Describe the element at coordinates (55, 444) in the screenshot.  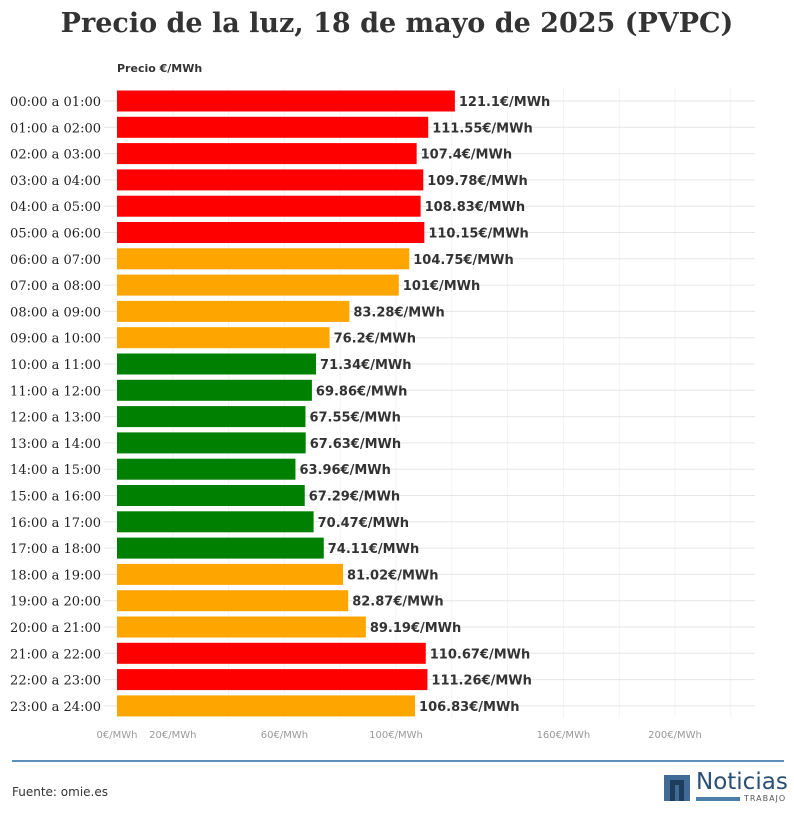
I see `category-label: 13:00 a 14:00` at that location.